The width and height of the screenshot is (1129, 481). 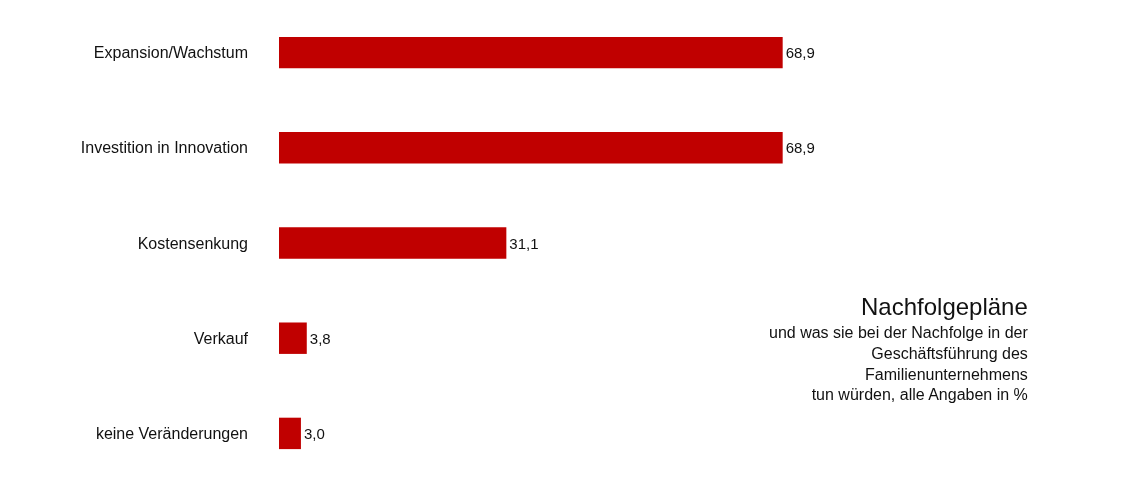 What do you see at coordinates (899, 364) in the screenshot?
I see `text: und was sie bei der Nachfolge in der Geschäftsführung des Familienunternehmens tun würden, alle Angaben in %` at bounding box center [899, 364].